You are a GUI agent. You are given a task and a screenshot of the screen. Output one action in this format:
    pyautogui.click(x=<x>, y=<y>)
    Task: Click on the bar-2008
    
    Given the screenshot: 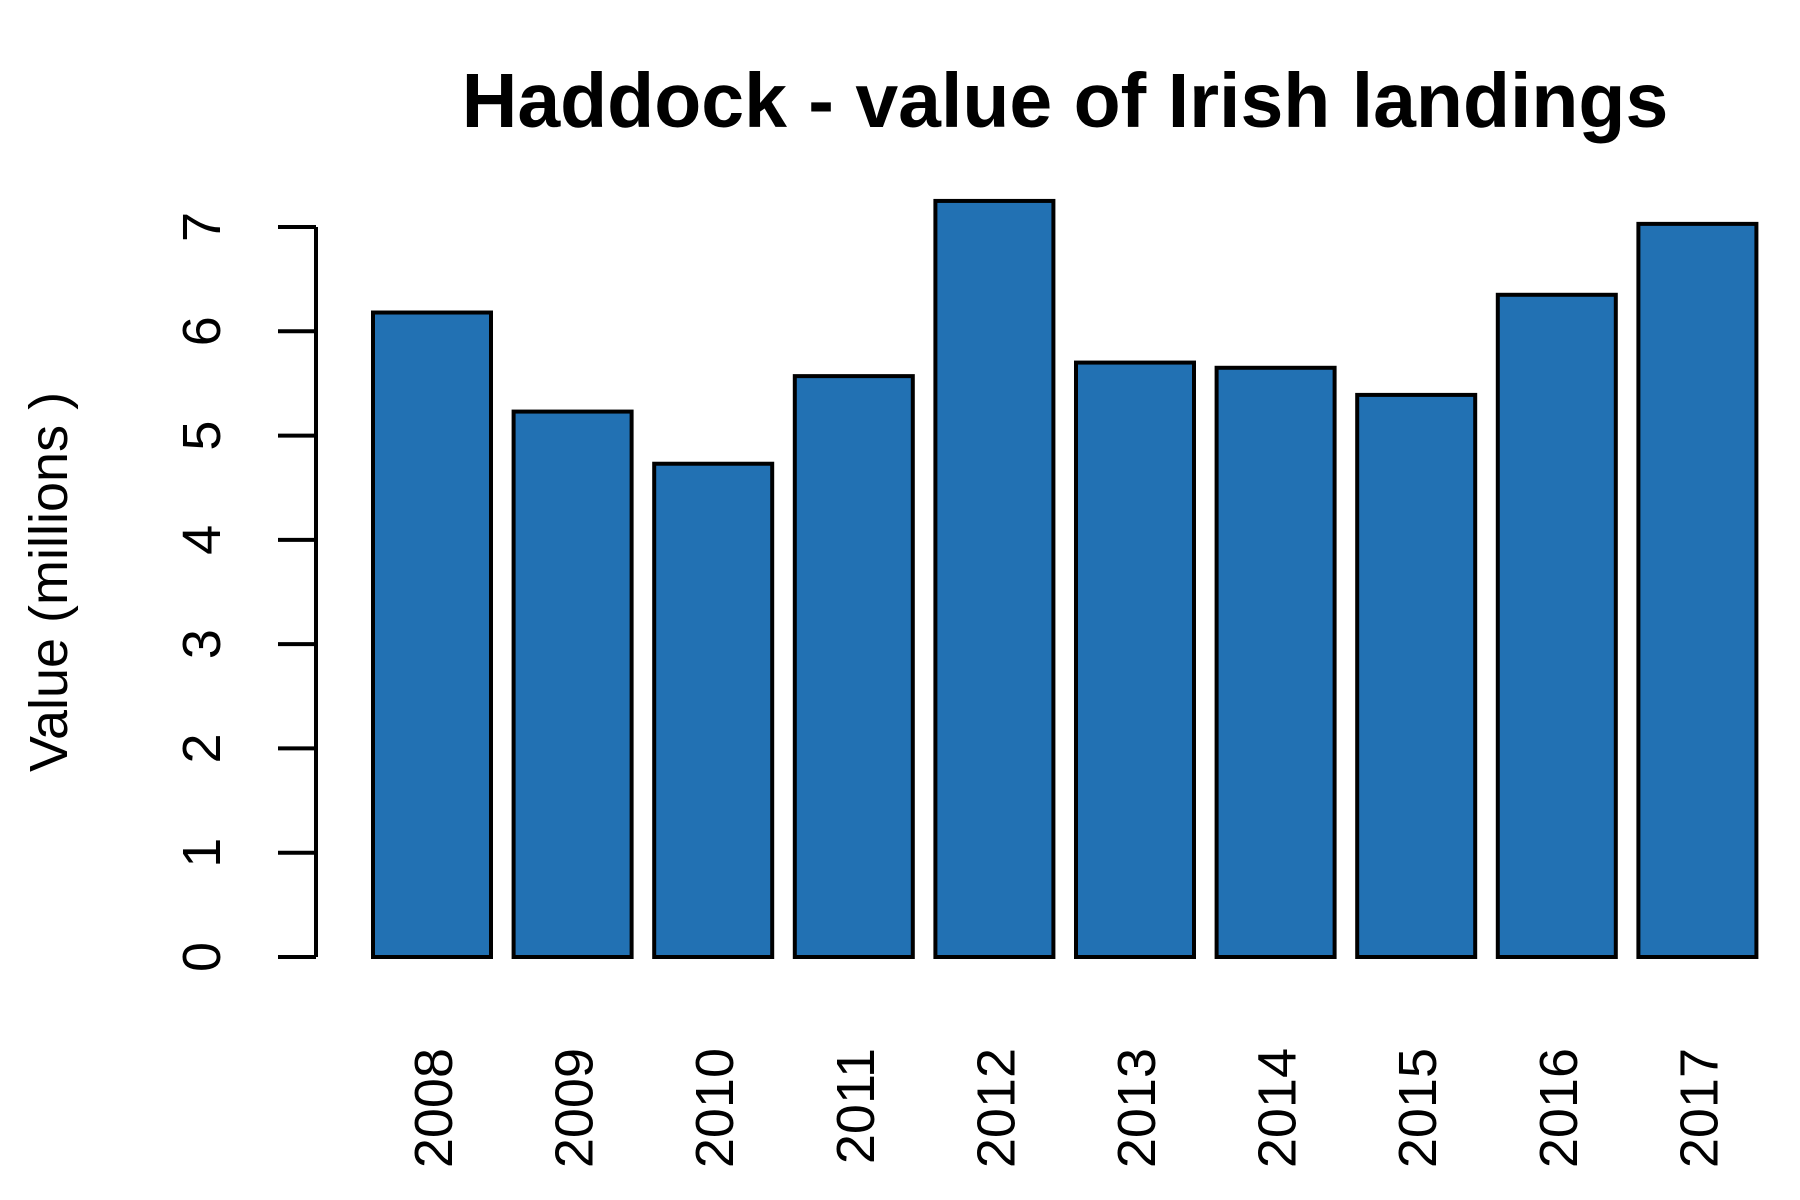 What is the action you would take?
    pyautogui.click(x=432, y=634)
    